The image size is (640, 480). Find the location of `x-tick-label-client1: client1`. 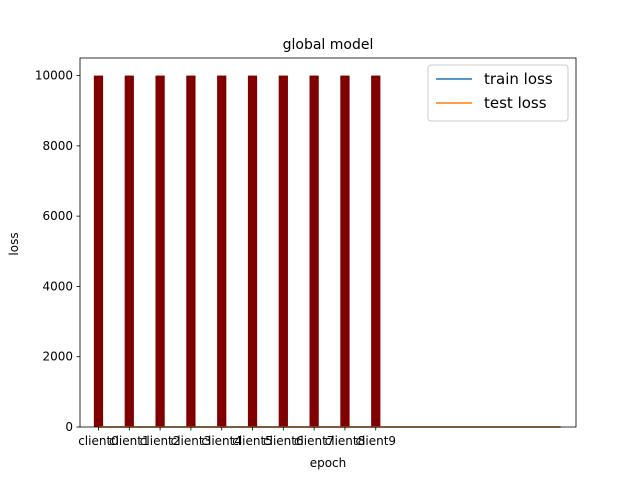

x-tick-label-client1: client1 is located at coordinates (129, 441).